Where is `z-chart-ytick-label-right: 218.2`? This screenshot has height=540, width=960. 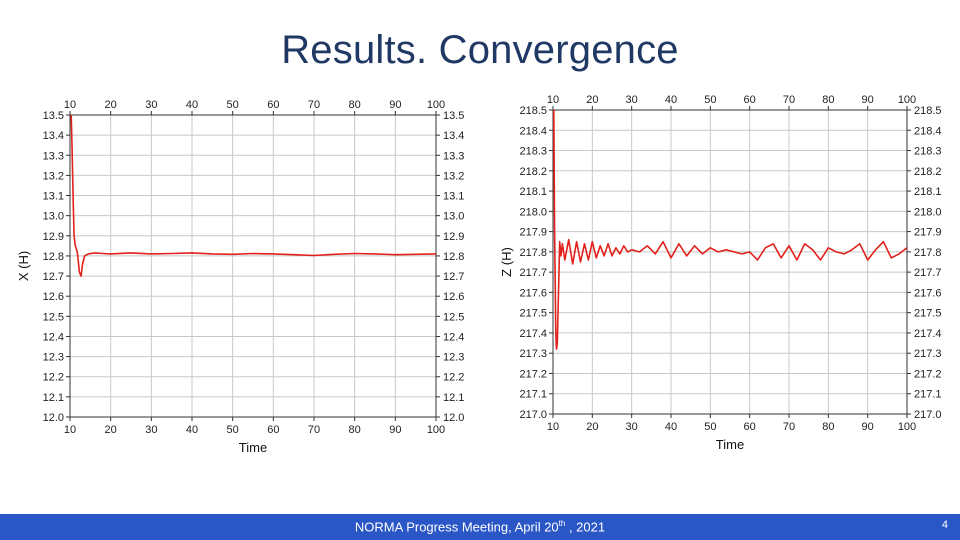 z-chart-ytick-label-right: 218.2 is located at coordinates (928, 172).